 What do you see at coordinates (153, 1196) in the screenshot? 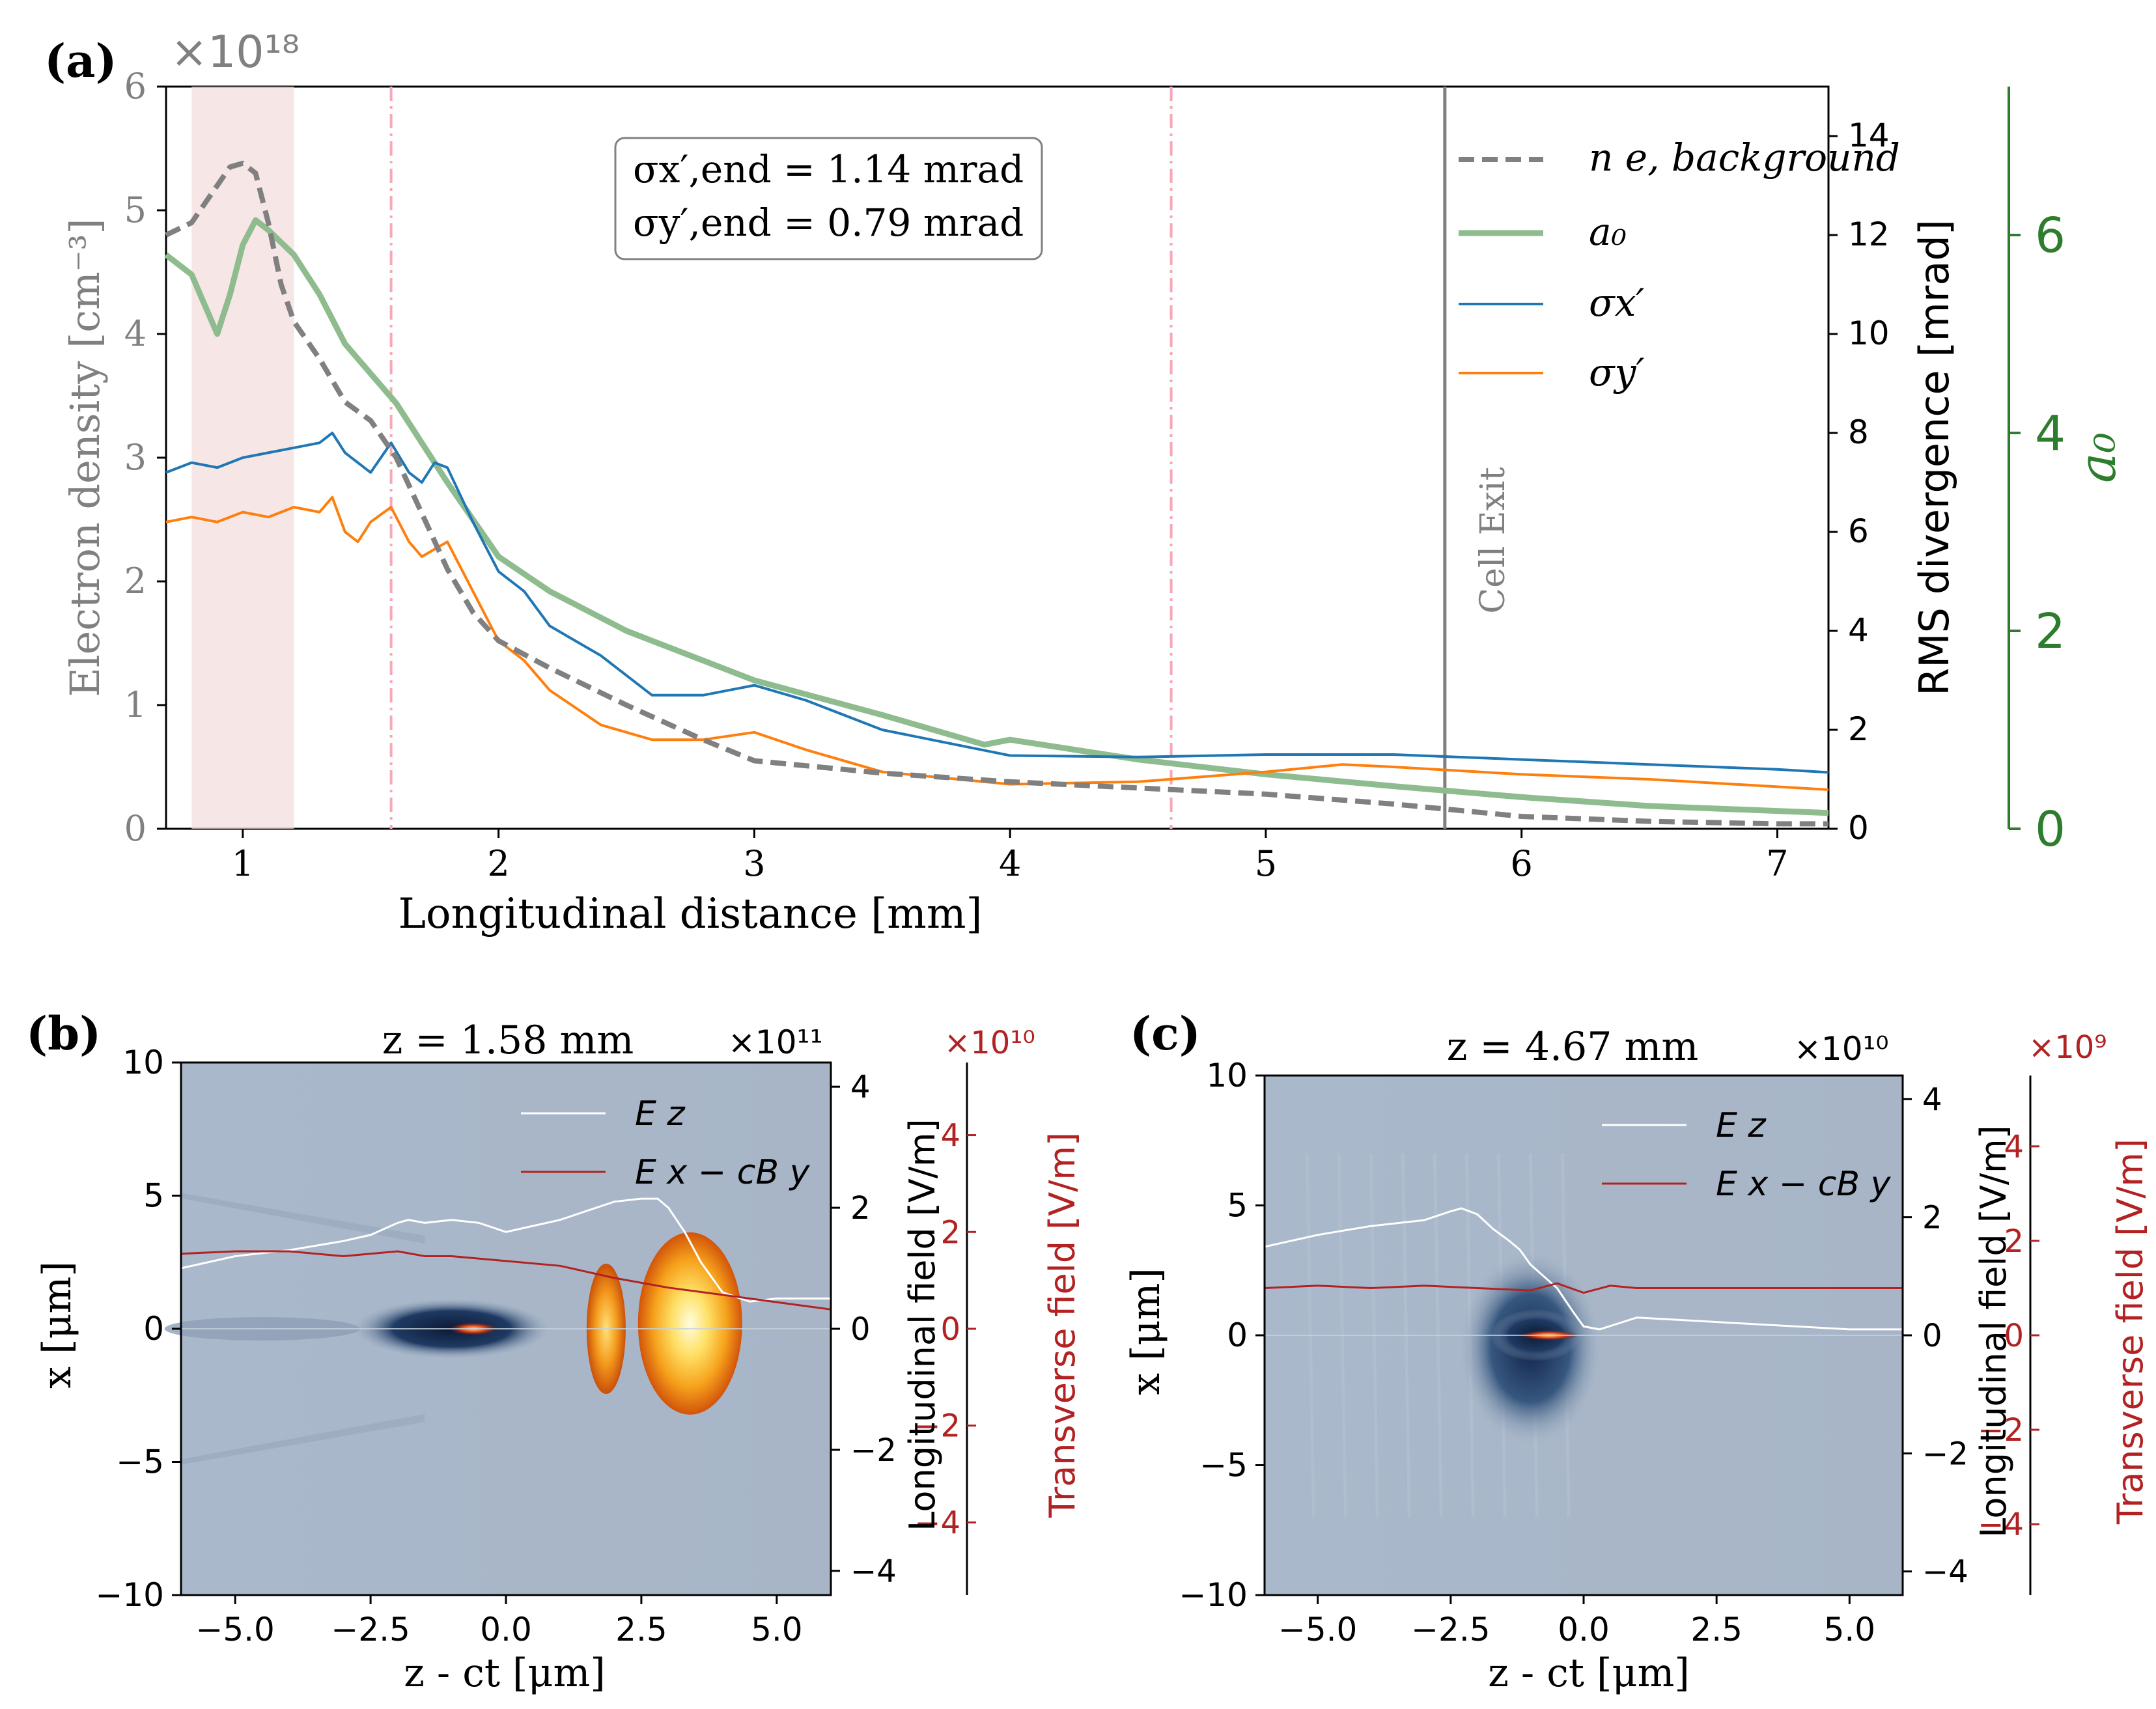
I see `b-ytick-label: 5` at bounding box center [153, 1196].